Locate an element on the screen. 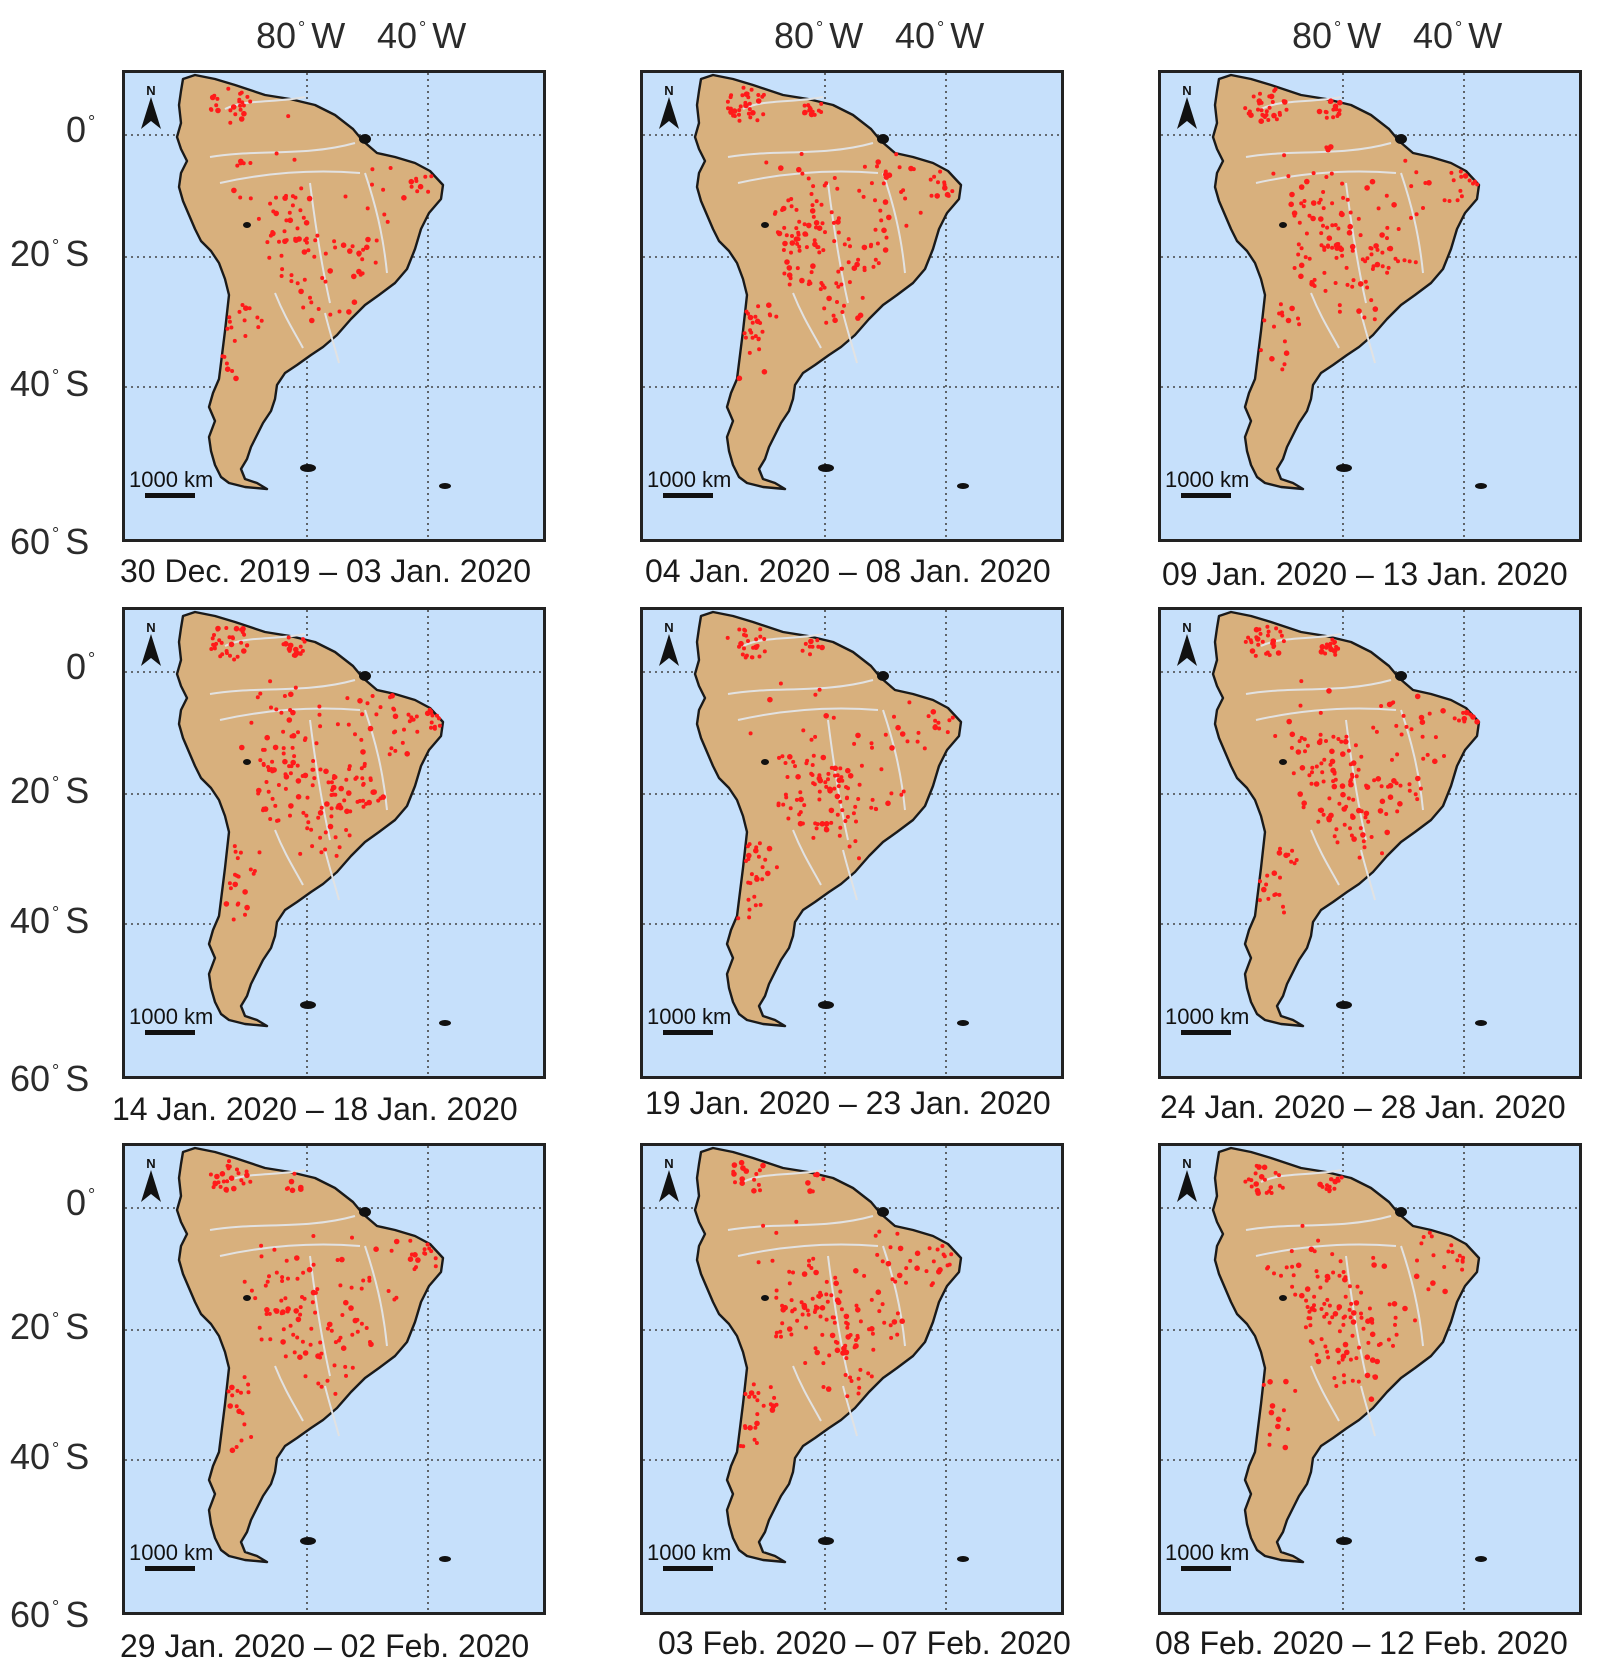  scale-bar: 1000 km is located at coordinates (171, 1019).